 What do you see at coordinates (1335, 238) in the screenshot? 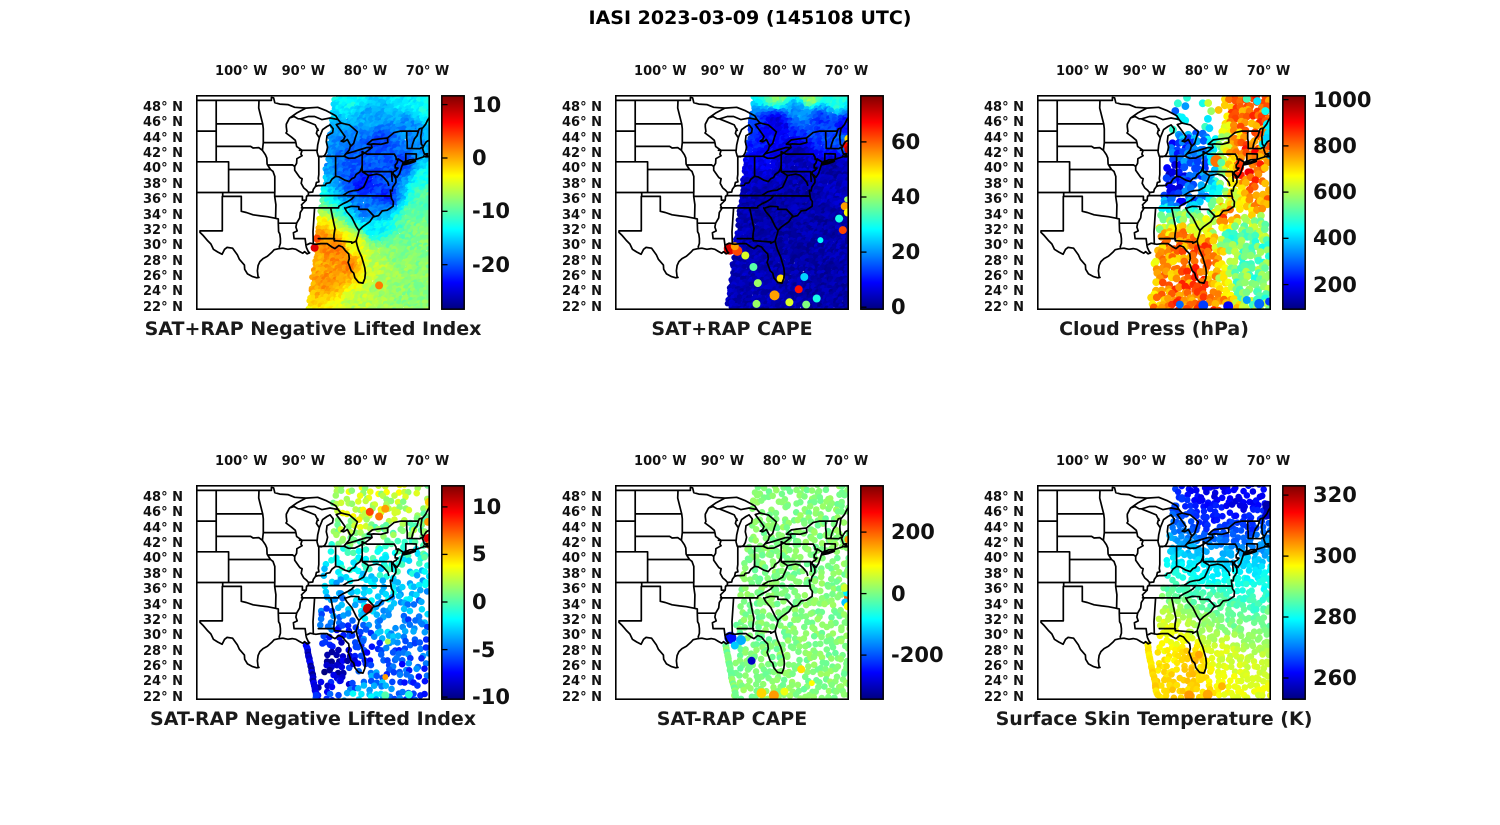
I see `colorbar-tick-label: 400` at bounding box center [1335, 238].